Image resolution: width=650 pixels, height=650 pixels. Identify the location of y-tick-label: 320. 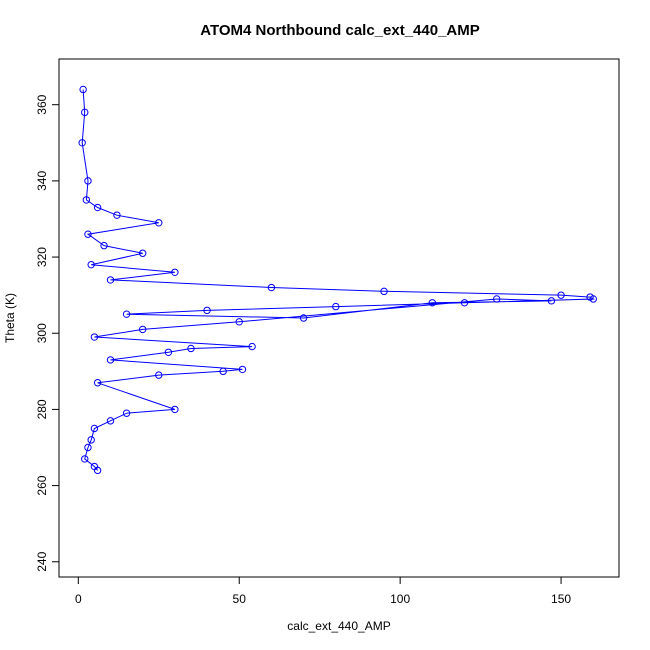
(42, 257).